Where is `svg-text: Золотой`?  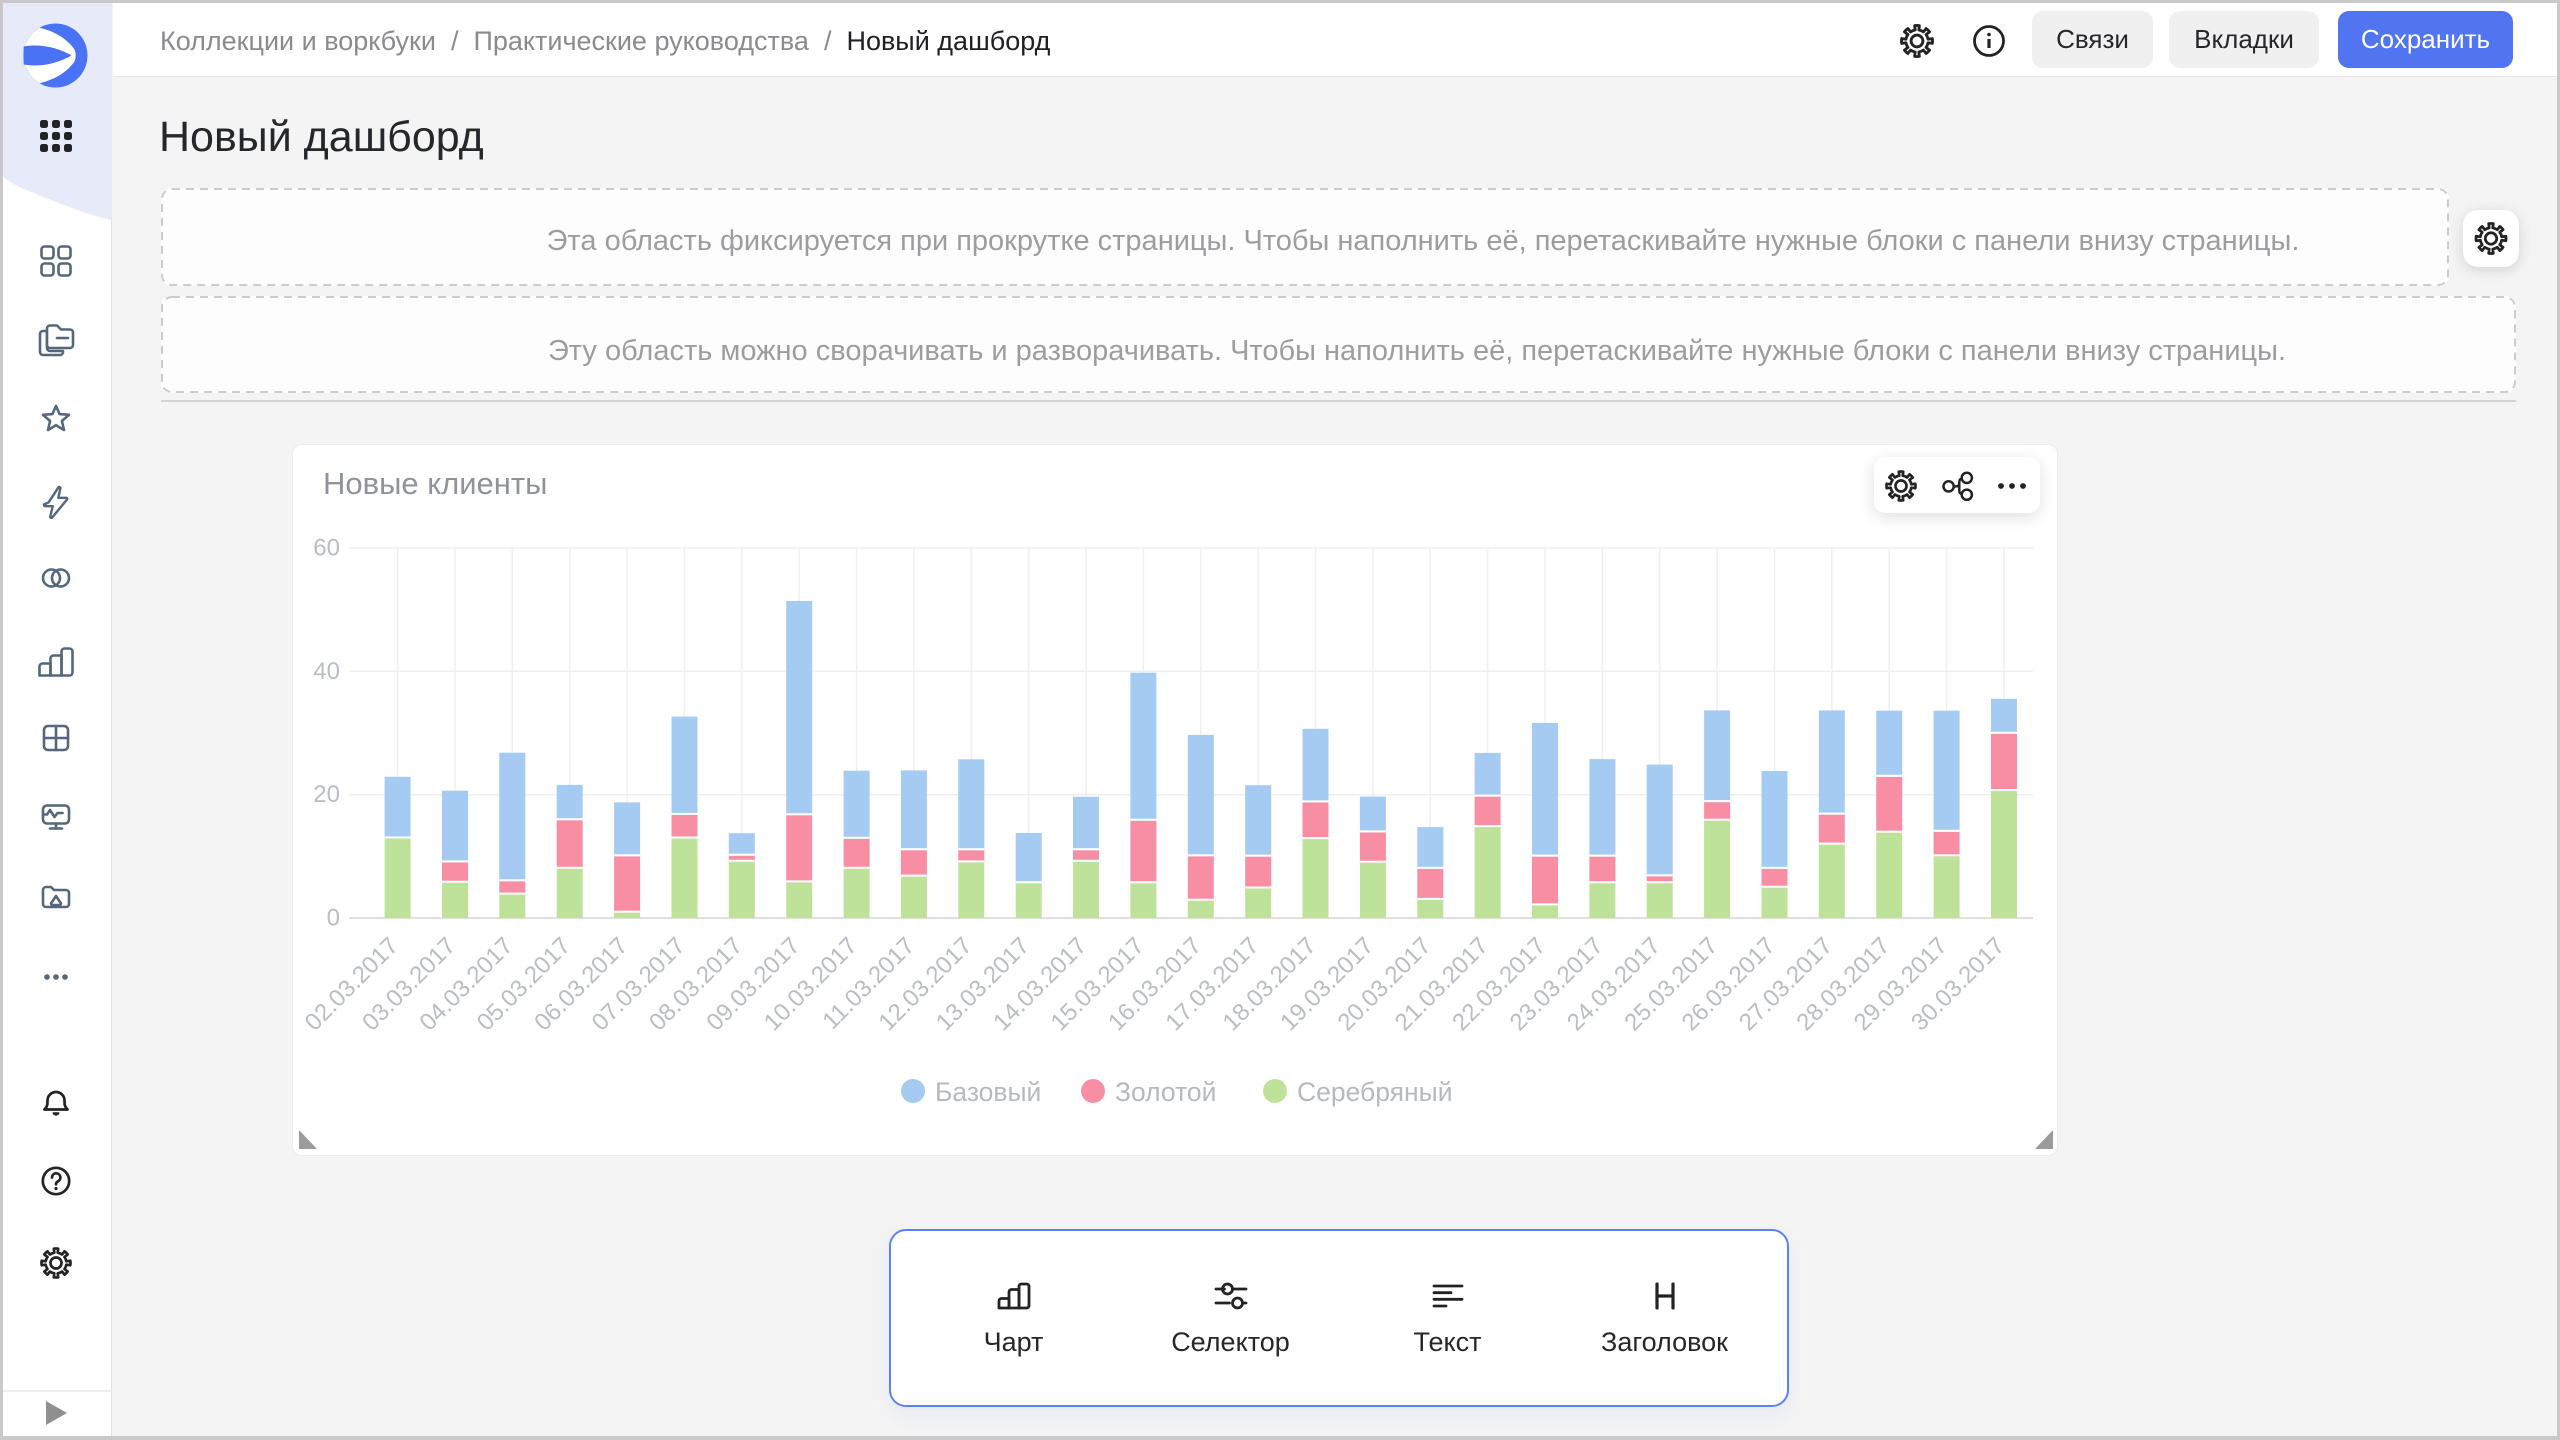
svg-text: Золотой is located at coordinates (1165, 1092).